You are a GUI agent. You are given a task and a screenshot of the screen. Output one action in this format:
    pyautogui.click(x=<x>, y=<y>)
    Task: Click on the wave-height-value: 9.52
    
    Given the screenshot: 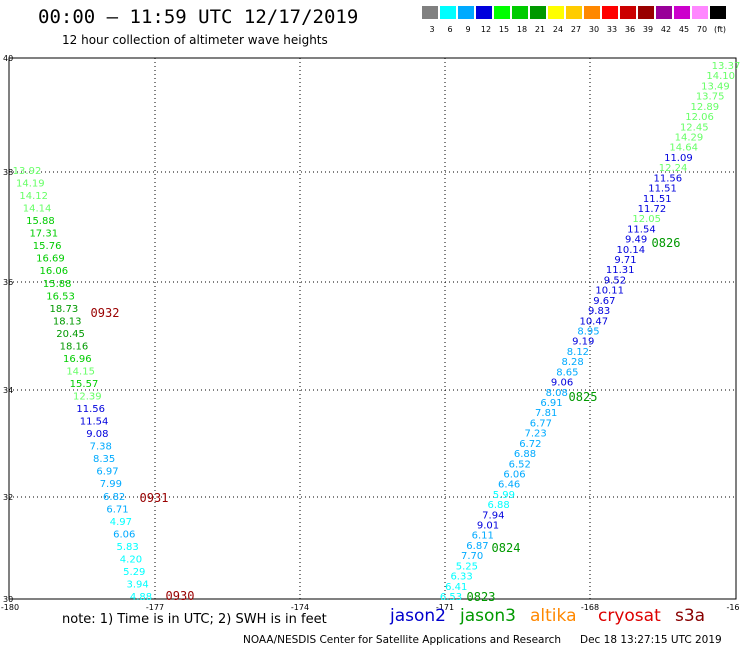 What is the action you would take?
    pyautogui.click(x=615, y=280)
    